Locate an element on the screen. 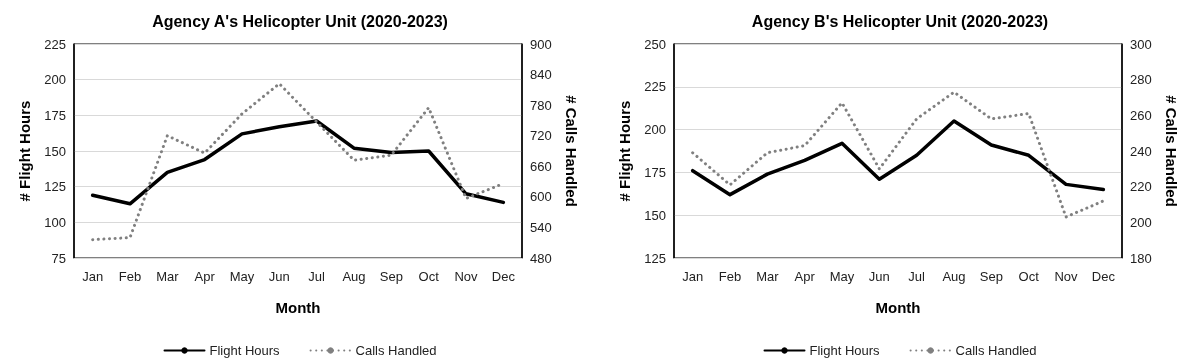 Image resolution: width=1200 pixels, height=364 pixels. y-tick-label: 75 is located at coordinates (58, 258).